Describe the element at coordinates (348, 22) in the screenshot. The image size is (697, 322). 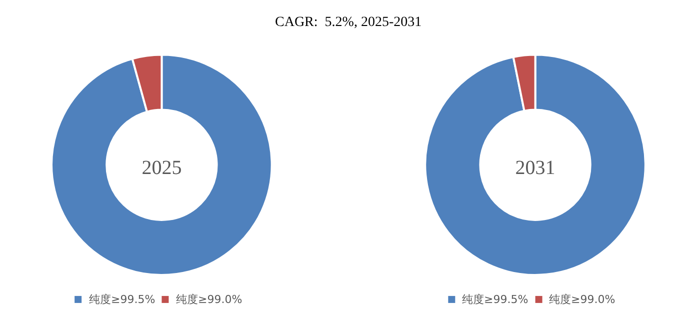
I see `text: CAGR: 5.2%, 2025-2031` at that location.